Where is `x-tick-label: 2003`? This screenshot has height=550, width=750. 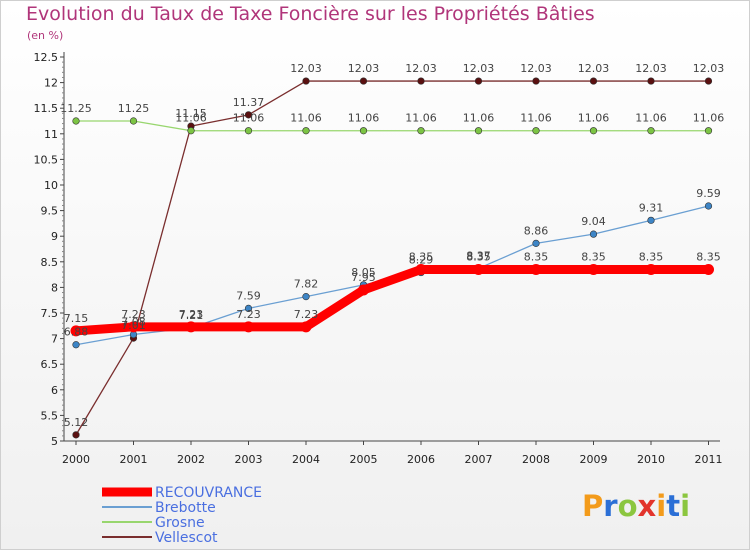 x-tick-label: 2003 is located at coordinates (249, 459).